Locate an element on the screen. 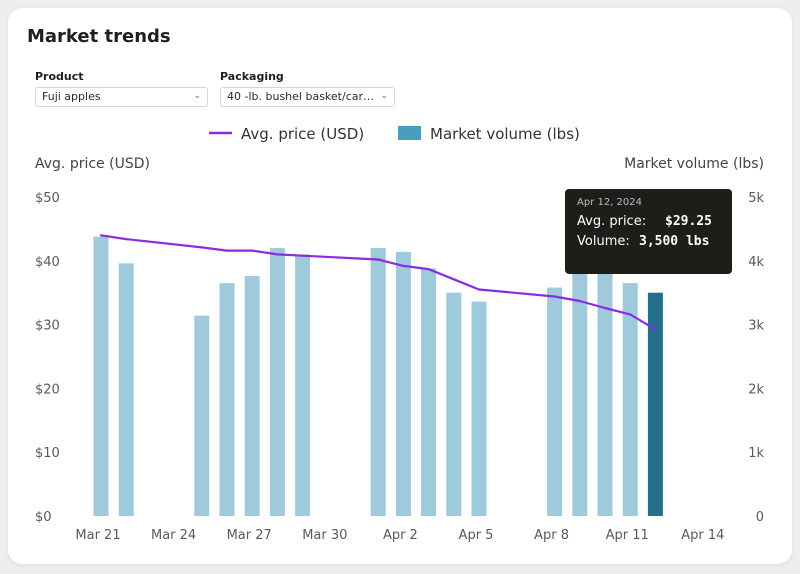 Image resolution: width=800 pixels, height=574 pixels. tooltip-volume-label: Volume: is located at coordinates (603, 241).